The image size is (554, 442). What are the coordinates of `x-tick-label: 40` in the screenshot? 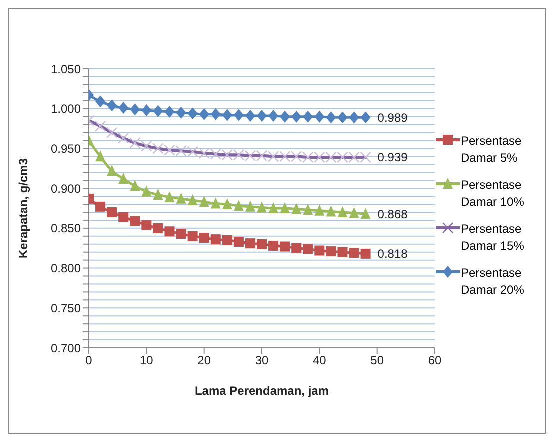 It's located at (319, 361).